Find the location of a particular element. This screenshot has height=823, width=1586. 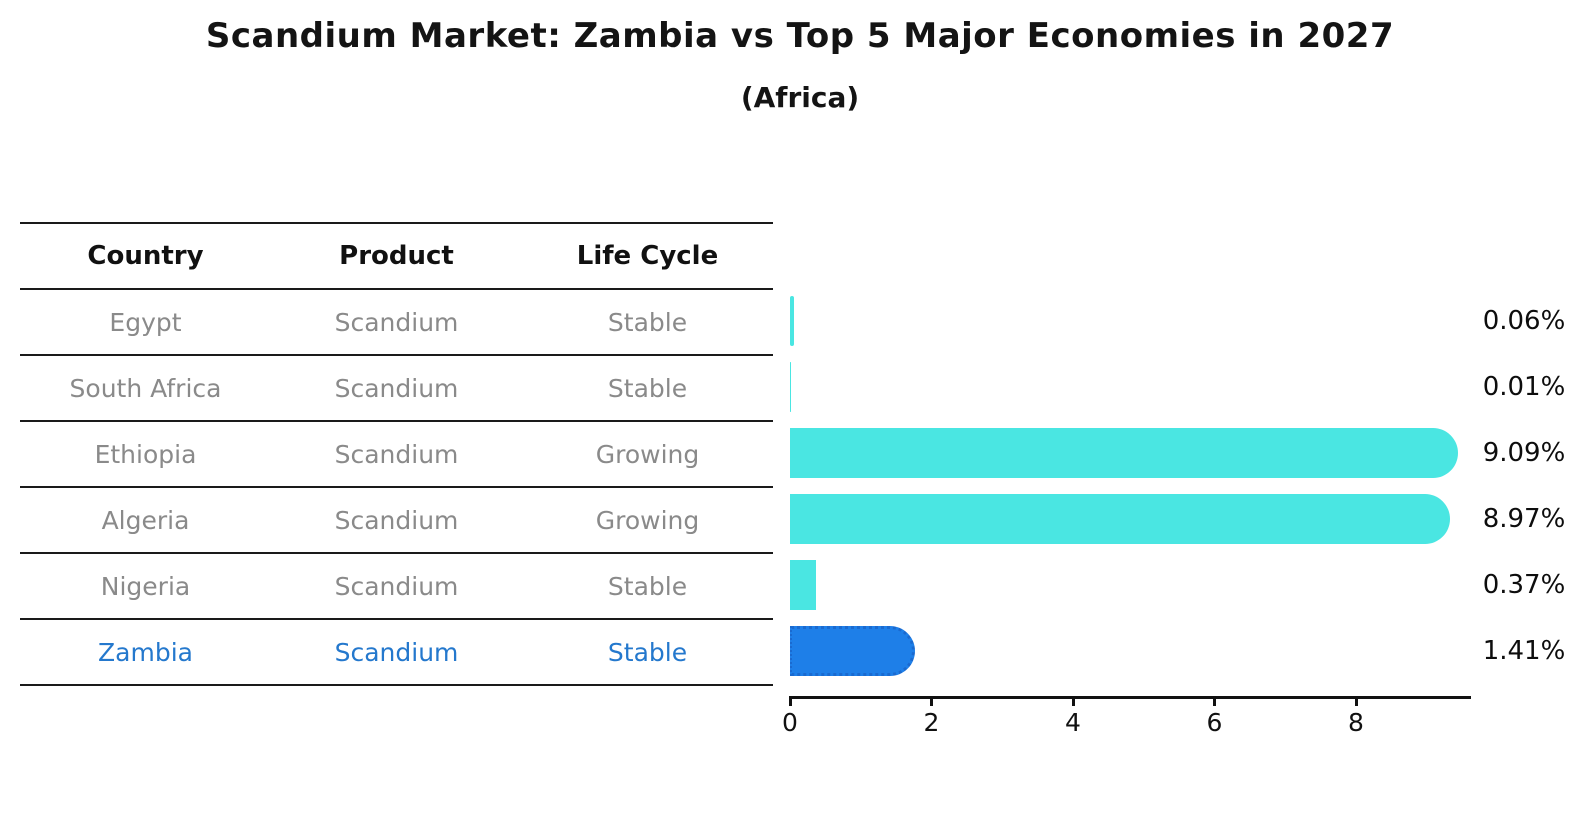

value-label-algeria: 8.97% is located at coordinates (1524, 519).